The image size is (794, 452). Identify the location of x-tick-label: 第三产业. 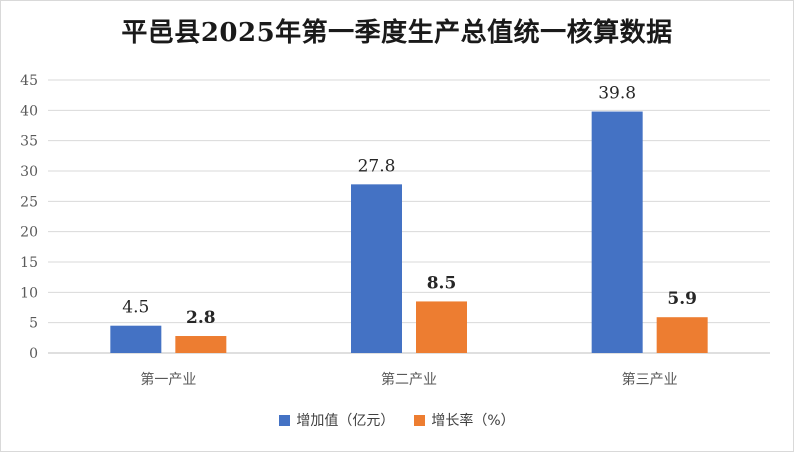
(650, 379).